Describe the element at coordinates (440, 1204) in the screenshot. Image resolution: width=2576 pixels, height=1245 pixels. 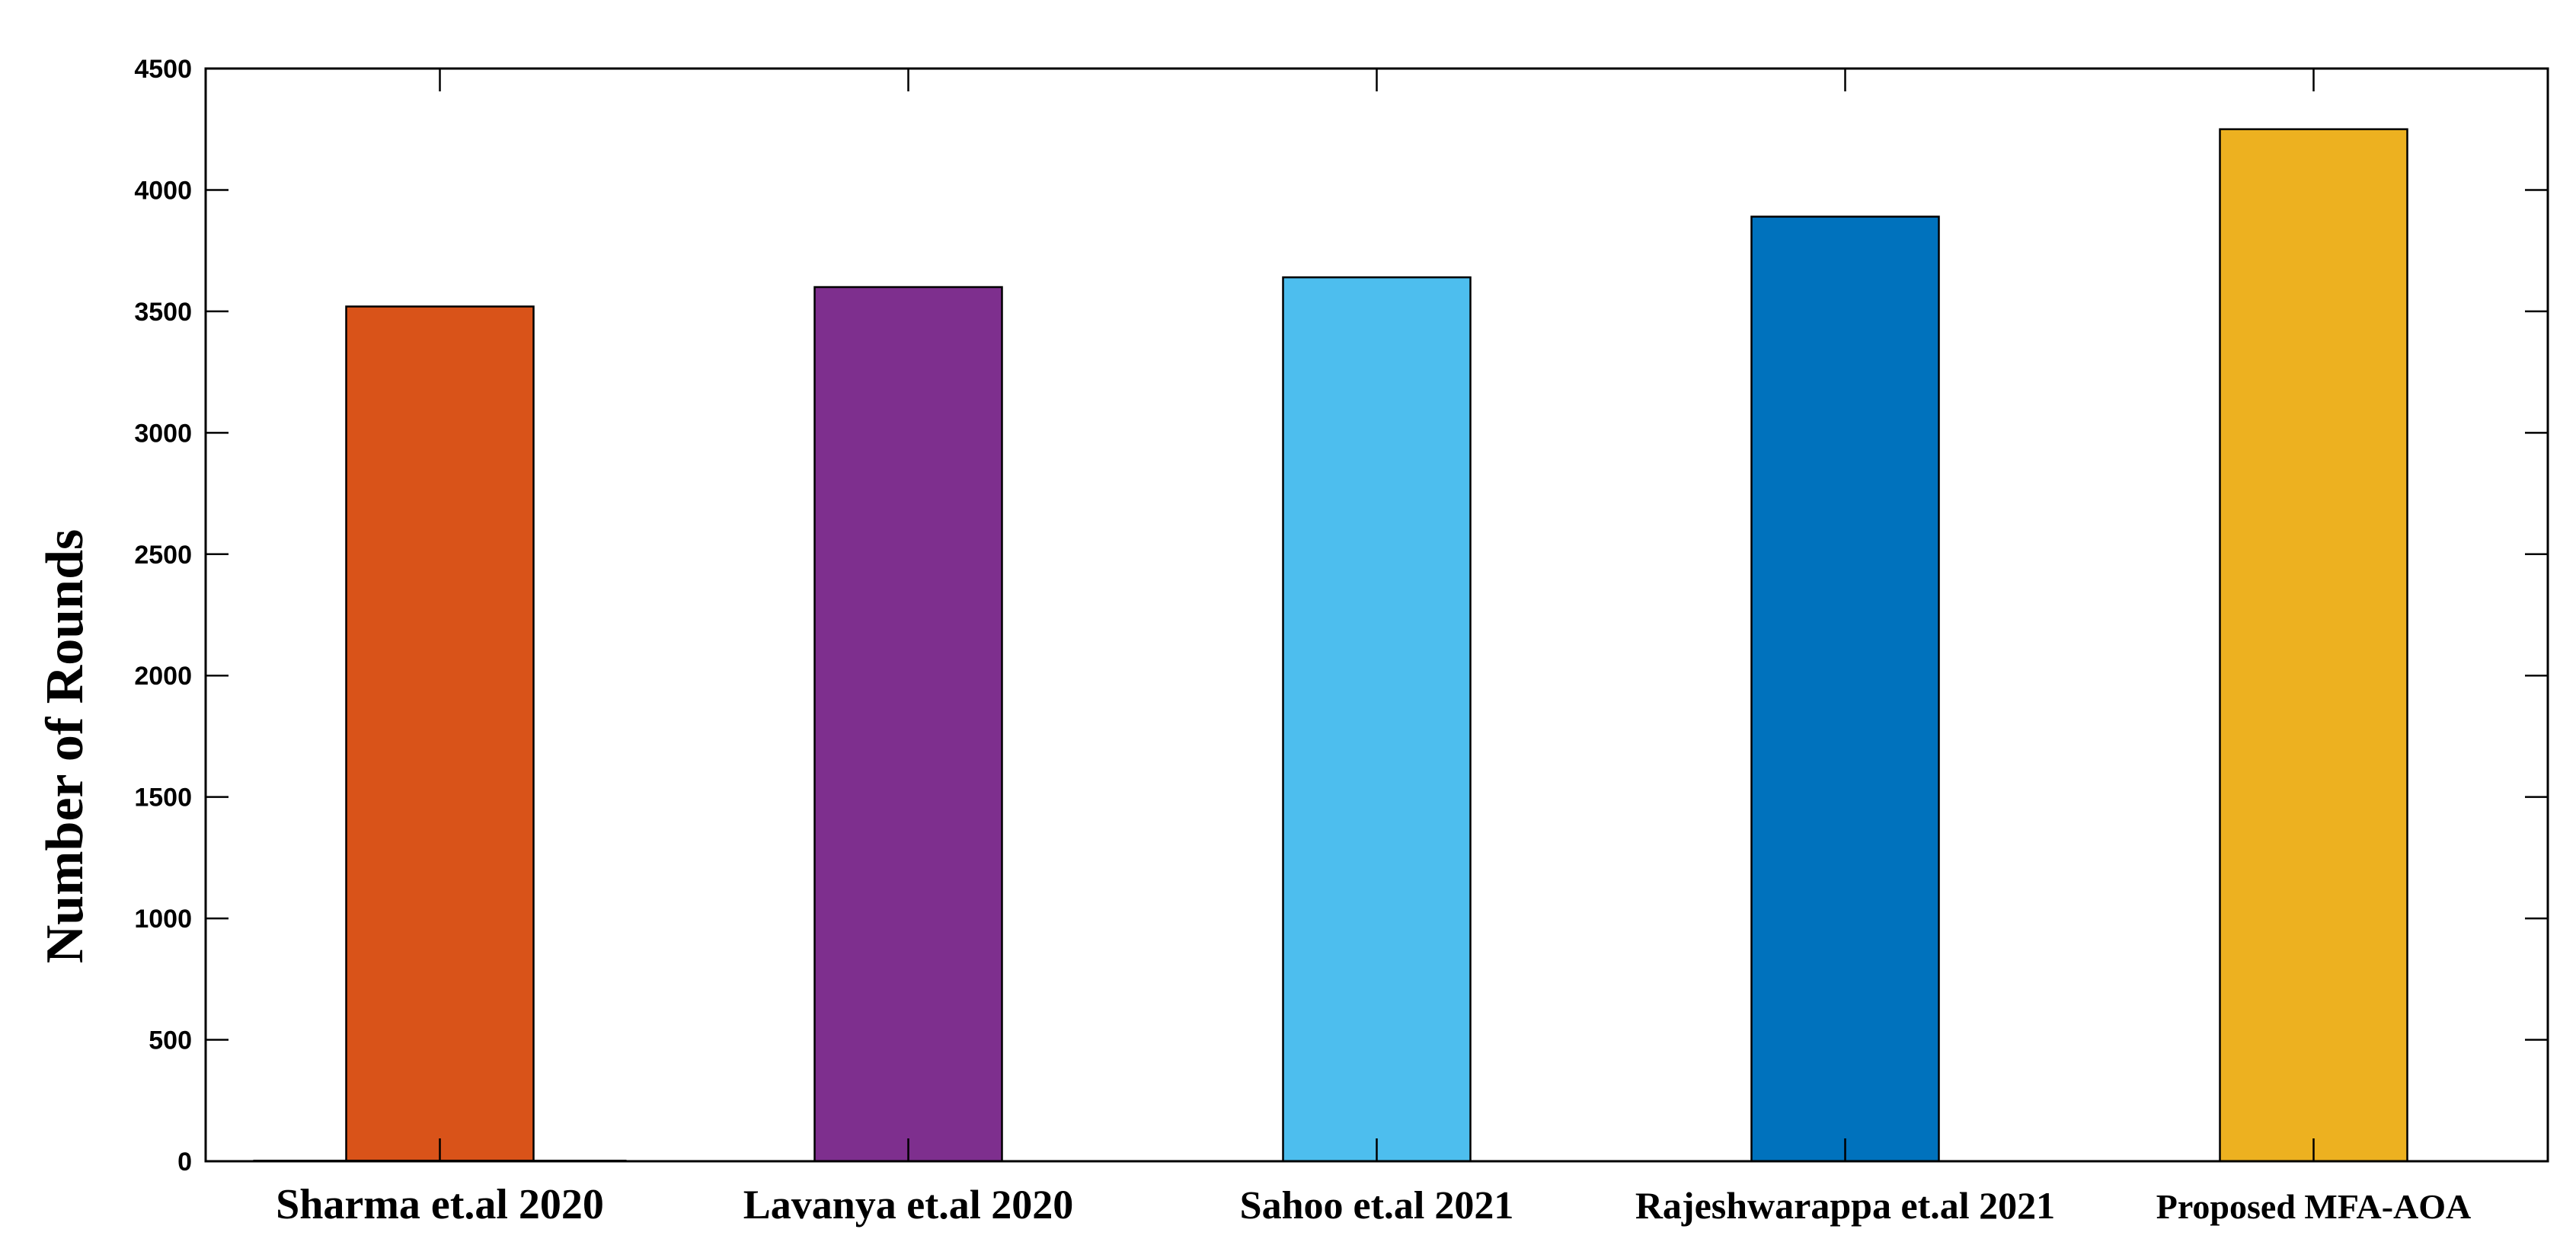
I see `x-tick-label-1: Sharma et.al 2020` at that location.